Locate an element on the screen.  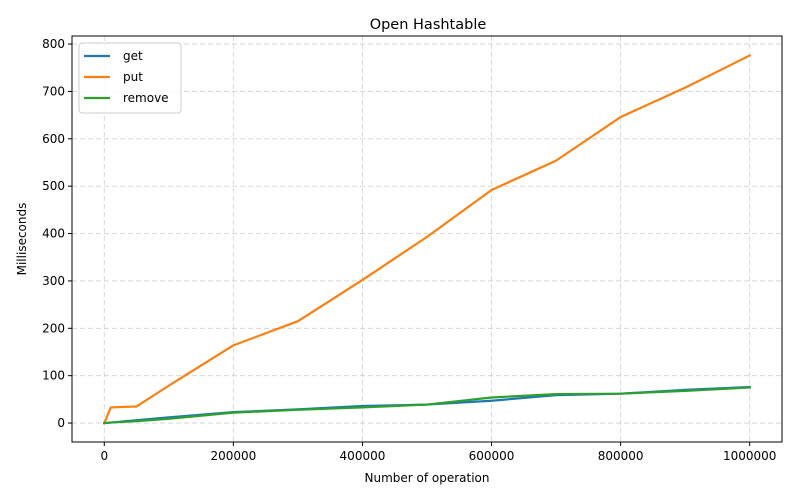
y-axis-label: Milliseconds is located at coordinates (22, 239).